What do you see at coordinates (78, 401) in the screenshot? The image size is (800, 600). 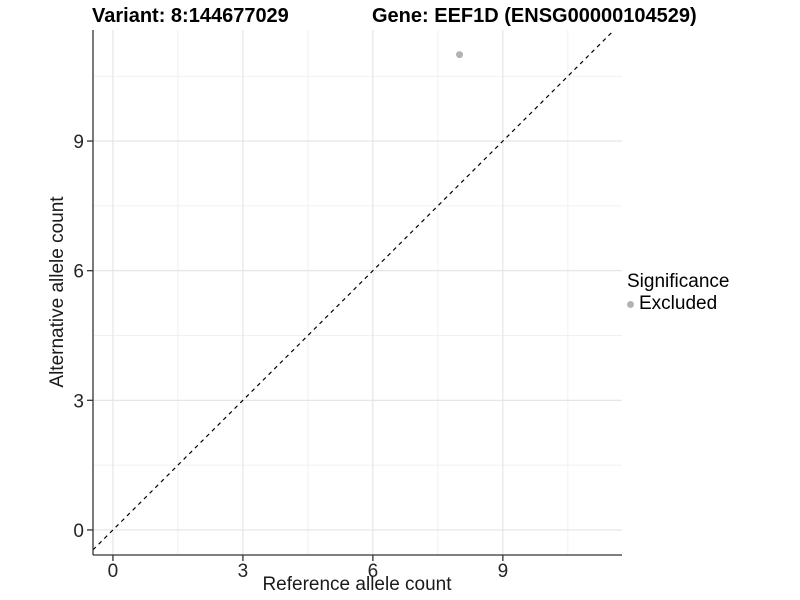 I see `y-tick-label: 3` at bounding box center [78, 401].